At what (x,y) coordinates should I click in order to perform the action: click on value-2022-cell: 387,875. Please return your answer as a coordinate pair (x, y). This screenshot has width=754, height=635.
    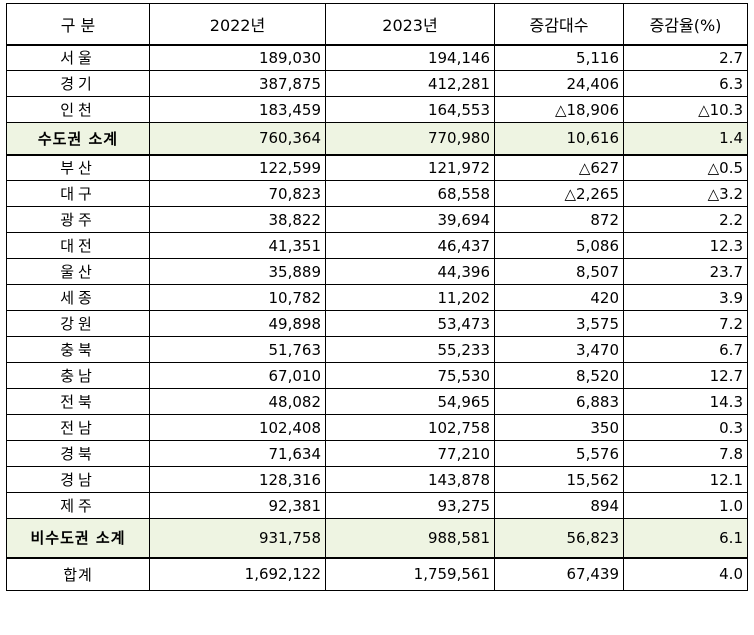
    Looking at the image, I should click on (237, 83).